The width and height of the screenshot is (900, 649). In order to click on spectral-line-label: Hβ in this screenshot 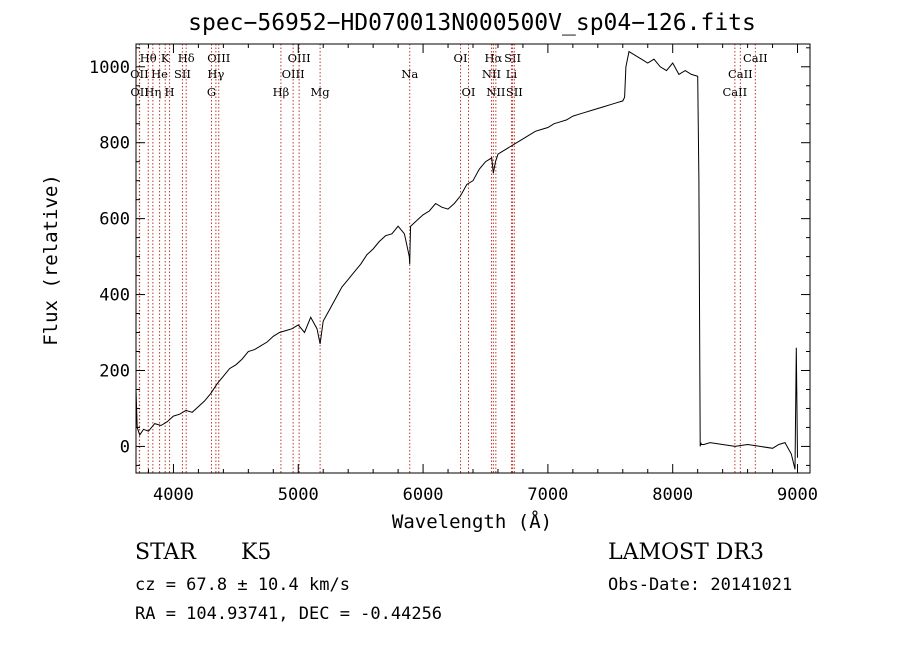, I will do `click(281, 92)`.